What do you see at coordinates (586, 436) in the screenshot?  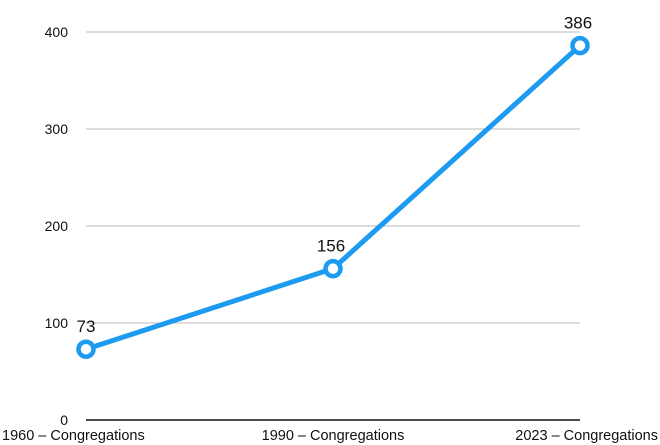 I see `x-category-label-2: 2023 – Congregations` at bounding box center [586, 436].